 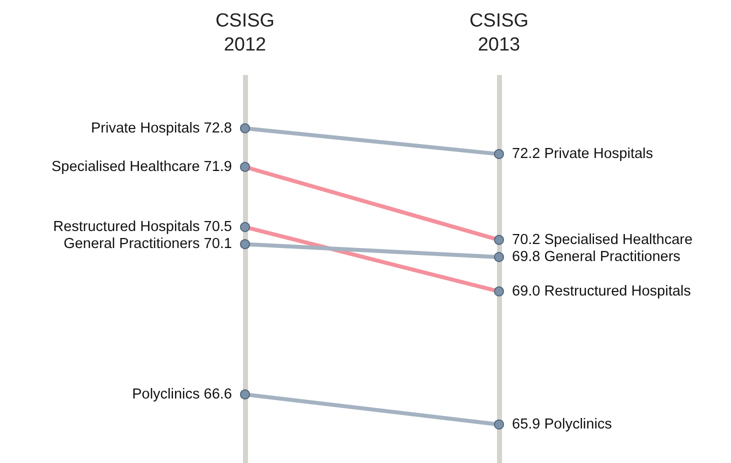 What do you see at coordinates (218, 394) in the screenshot?
I see `data-label: 66.6` at bounding box center [218, 394].